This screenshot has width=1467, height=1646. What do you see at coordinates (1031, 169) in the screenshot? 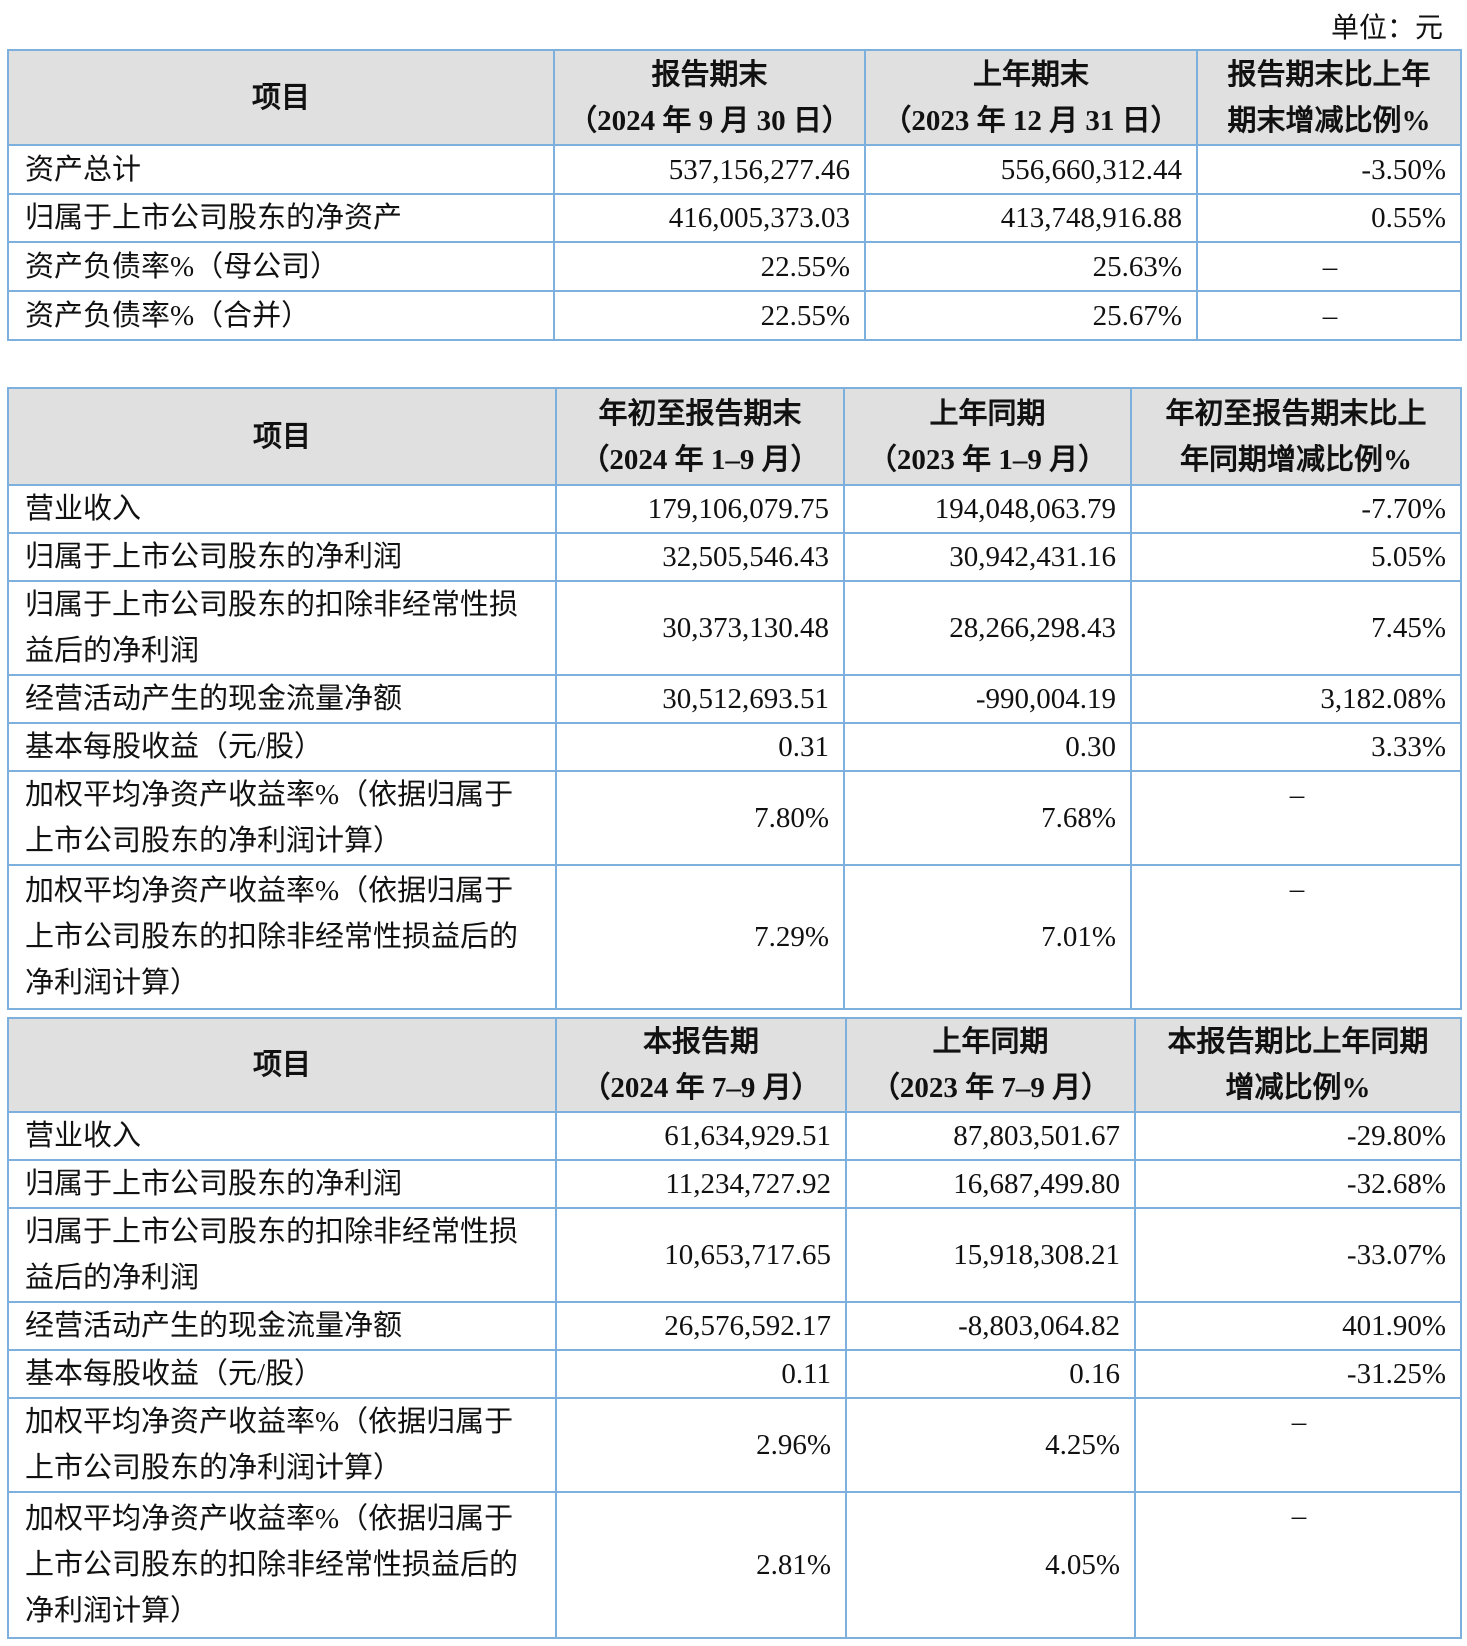
I see `prior-value: 556,660,312.44` at bounding box center [1031, 169].